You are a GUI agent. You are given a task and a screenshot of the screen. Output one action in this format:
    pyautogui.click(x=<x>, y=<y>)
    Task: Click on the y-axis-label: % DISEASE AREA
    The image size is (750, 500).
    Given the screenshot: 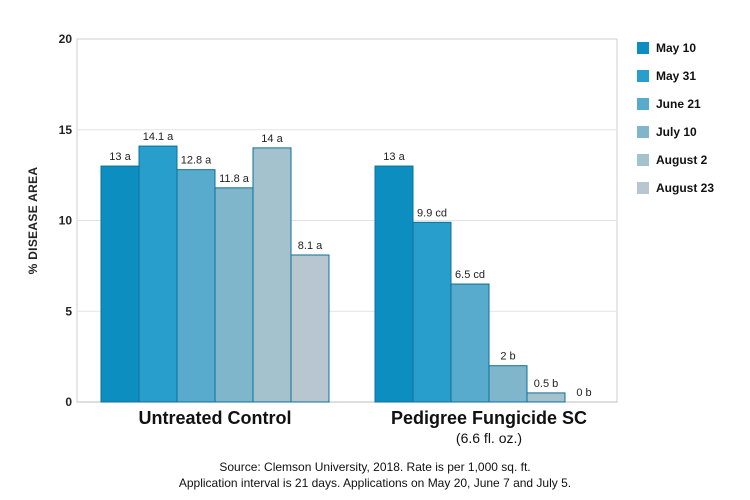 What is the action you would take?
    pyautogui.click(x=33, y=221)
    